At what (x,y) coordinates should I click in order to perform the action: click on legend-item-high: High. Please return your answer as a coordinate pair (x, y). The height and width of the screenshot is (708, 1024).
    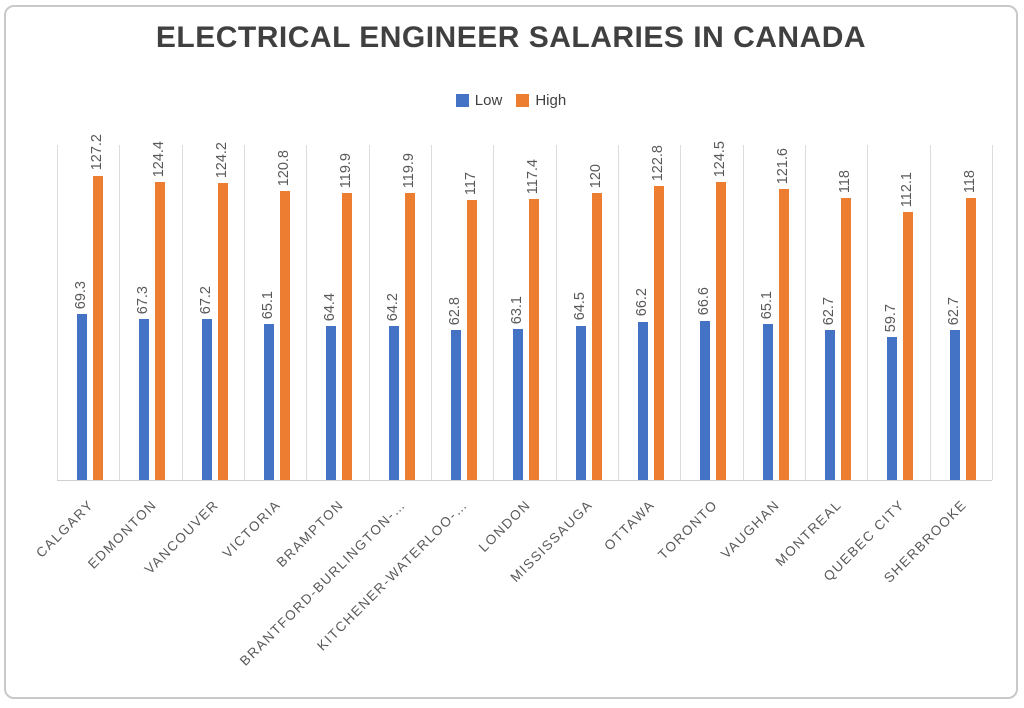
    Looking at the image, I should click on (541, 100).